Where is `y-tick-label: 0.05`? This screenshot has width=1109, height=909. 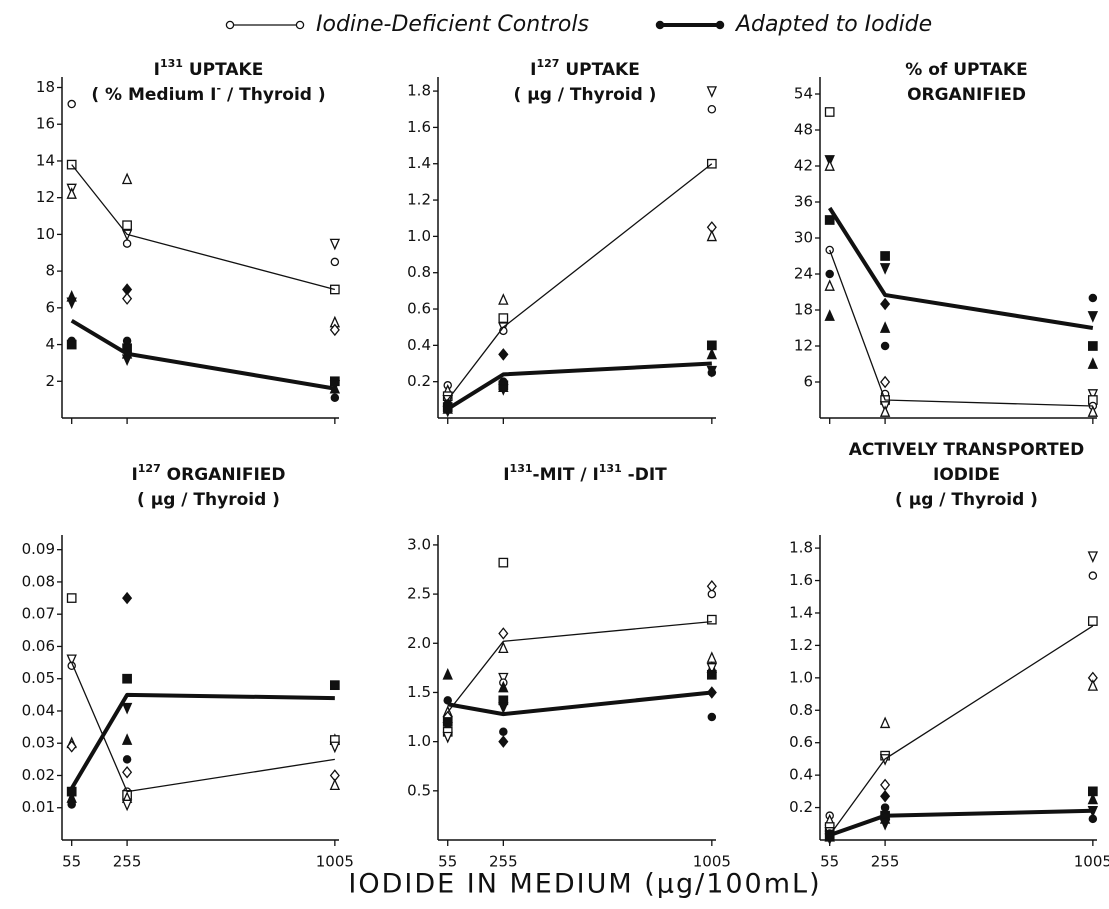
y-tick-label: 0.05 is located at coordinates (38, 678).